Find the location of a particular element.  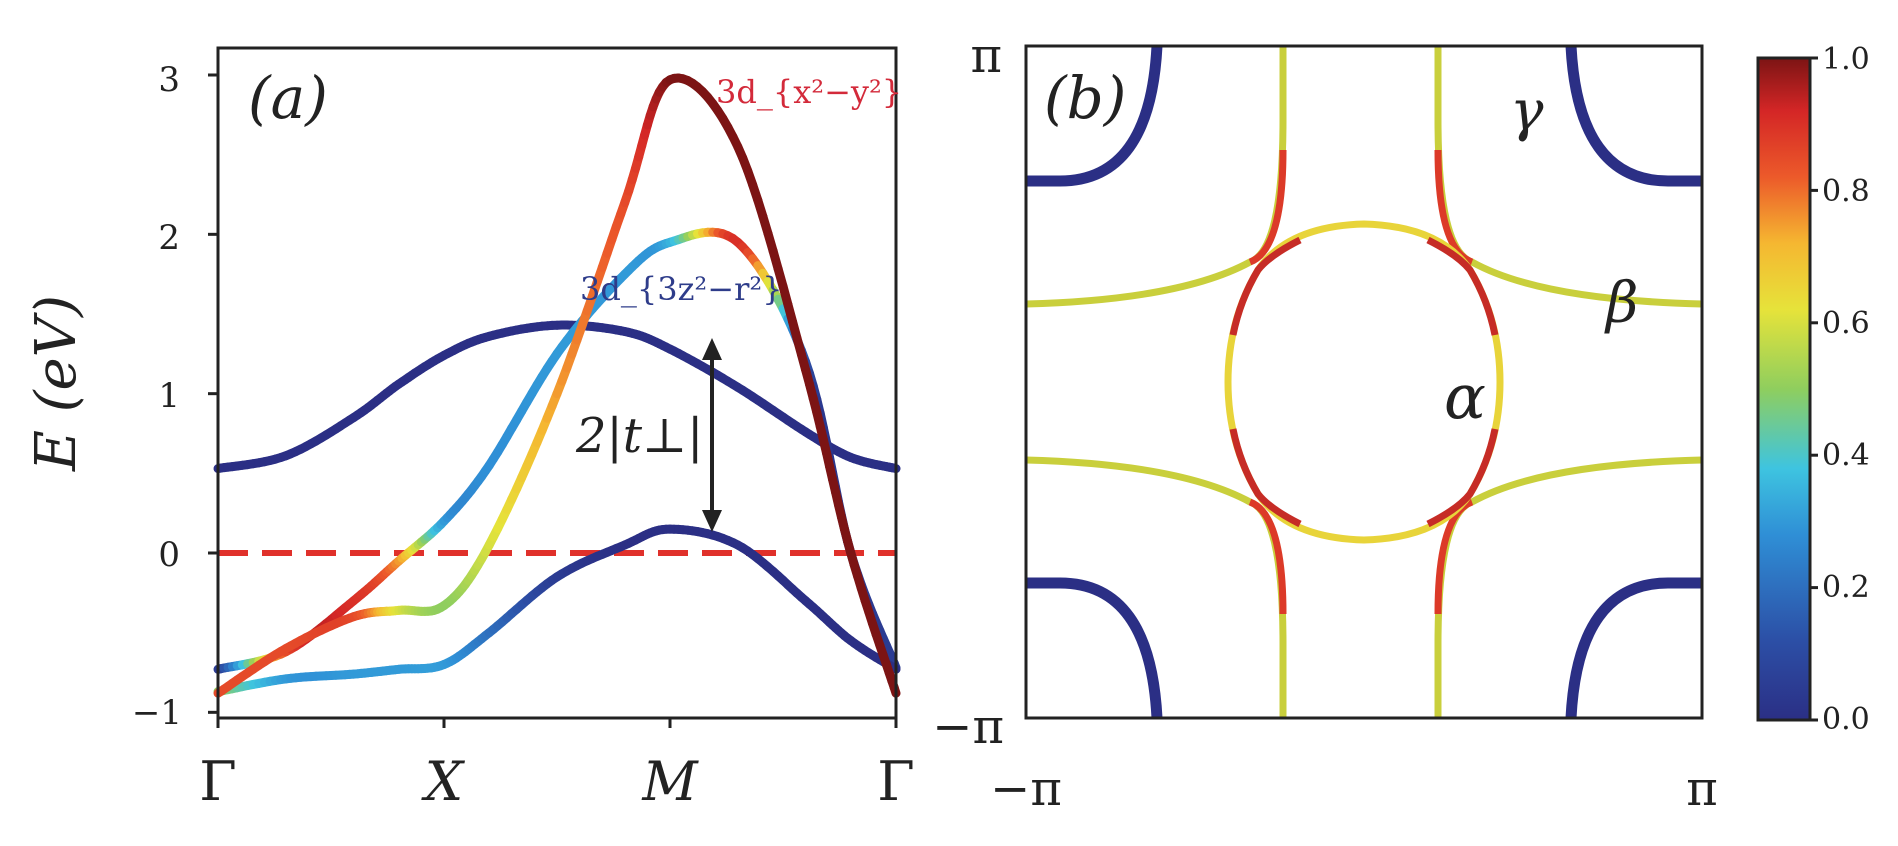

colorbar-tick-label: 1.0 is located at coordinates (1846, 59).